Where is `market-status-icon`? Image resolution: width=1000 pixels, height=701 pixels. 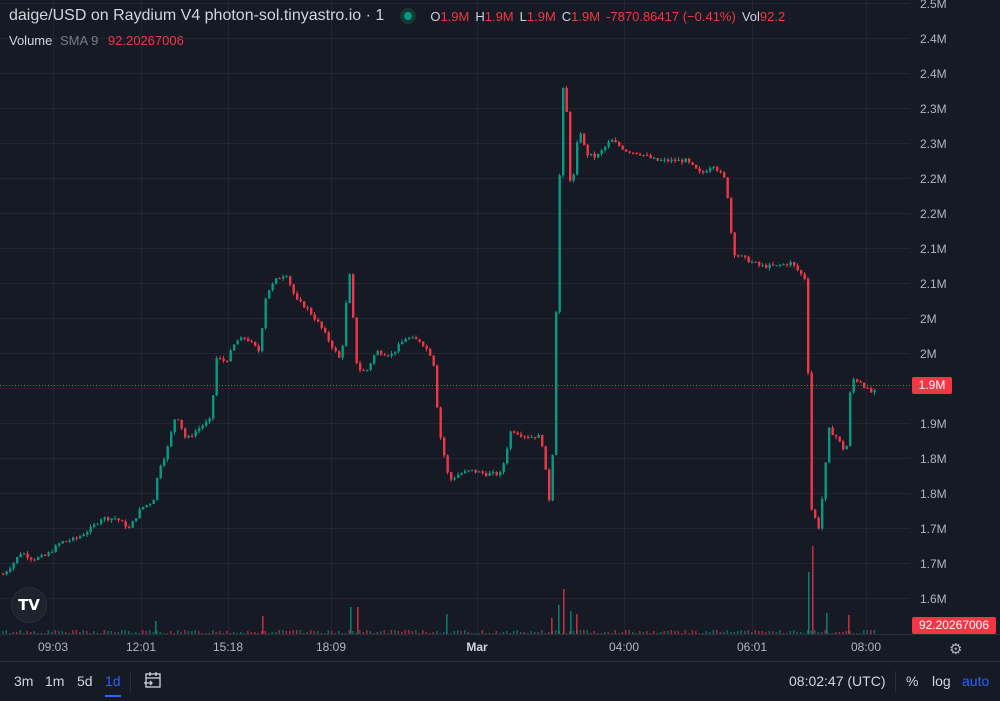
market-status-icon is located at coordinates (408, 16).